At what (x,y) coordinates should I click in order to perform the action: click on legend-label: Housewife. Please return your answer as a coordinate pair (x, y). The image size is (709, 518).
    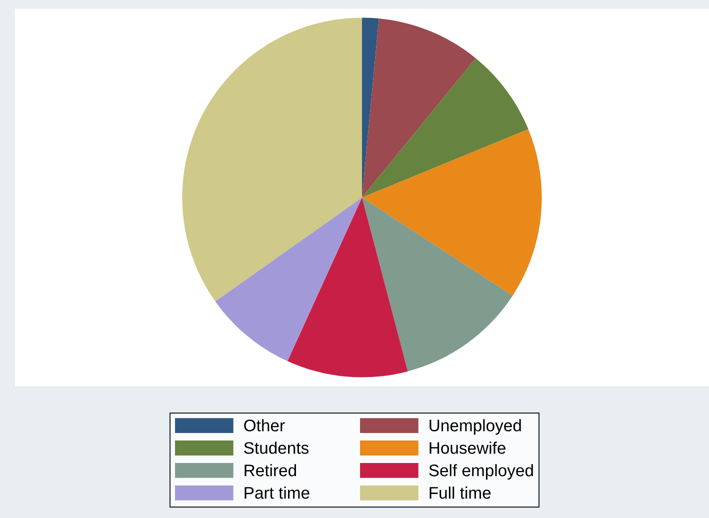
    Looking at the image, I should click on (468, 448).